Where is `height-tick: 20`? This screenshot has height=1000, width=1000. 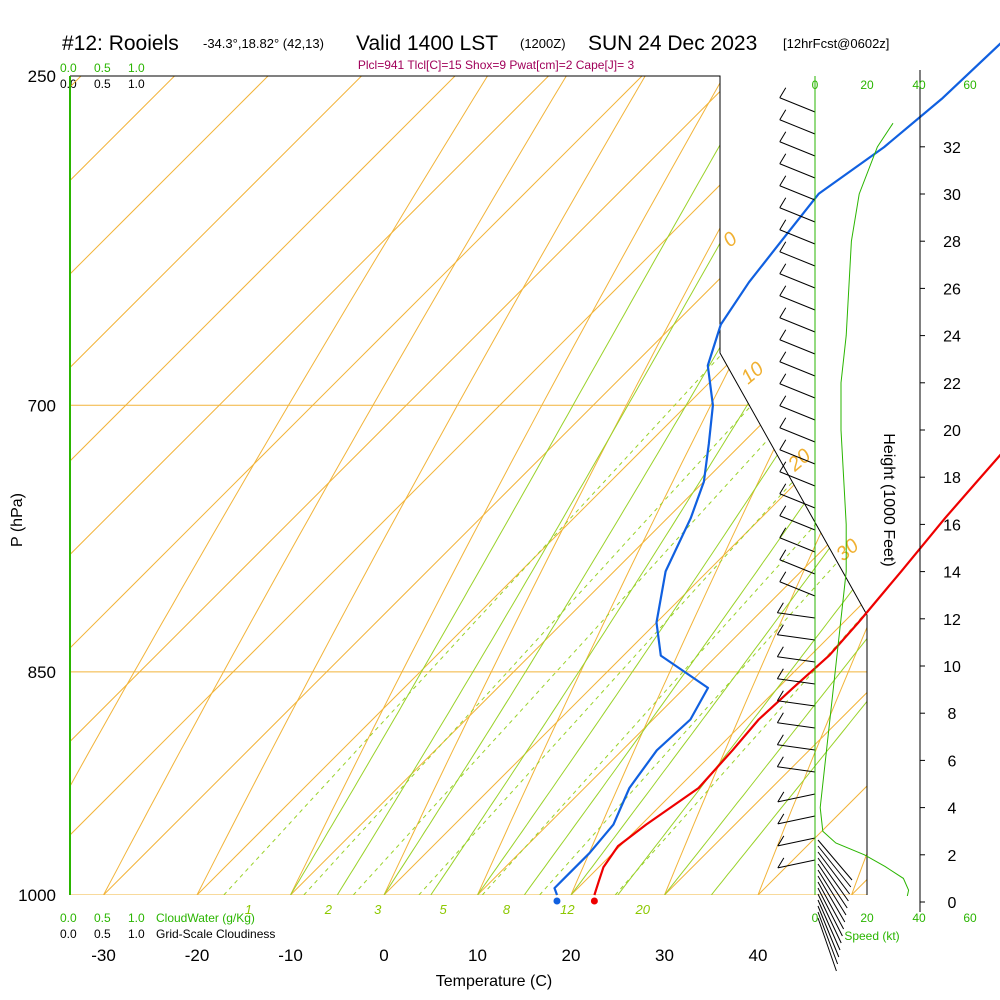
height-tick: 20 is located at coordinates (952, 431).